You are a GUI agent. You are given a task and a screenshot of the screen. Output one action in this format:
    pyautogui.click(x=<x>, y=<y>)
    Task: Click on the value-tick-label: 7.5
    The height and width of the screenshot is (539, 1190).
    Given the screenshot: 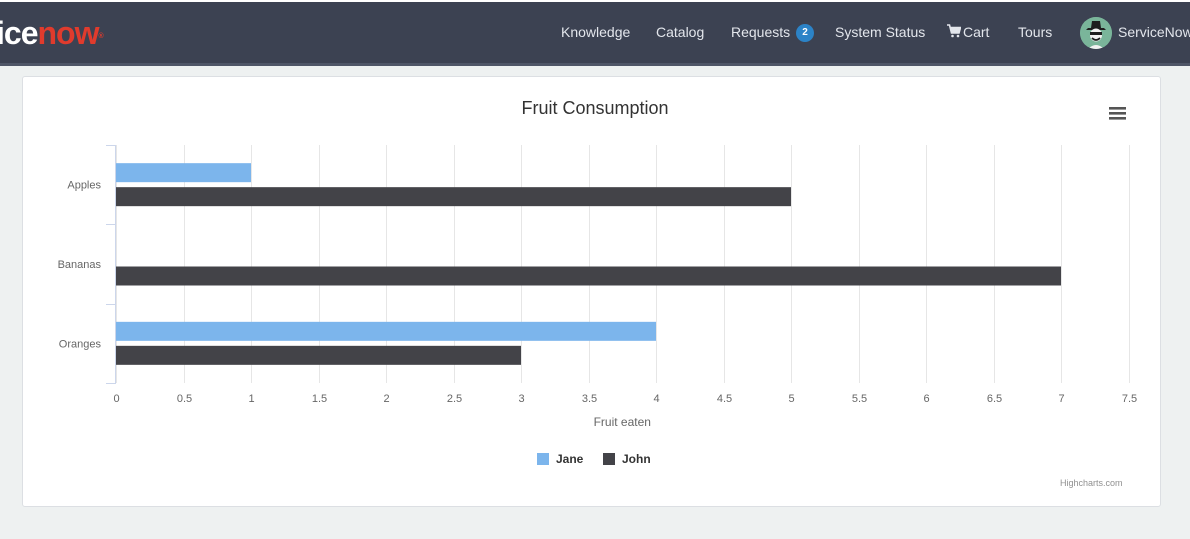 What is the action you would take?
    pyautogui.click(x=1129, y=399)
    